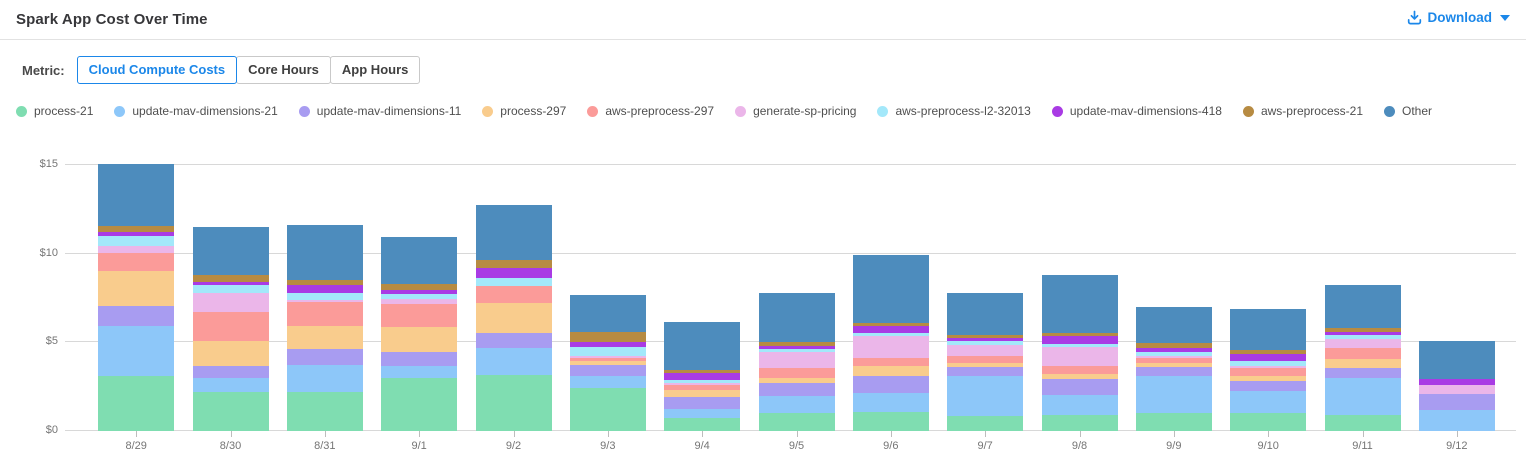 Image resolution: width=1526 pixels, height=461 pixels. What do you see at coordinates (379, 111) in the screenshot?
I see `legend-item-update-mav-dimensions-11: update-mav-dimensions-11` at bounding box center [379, 111].